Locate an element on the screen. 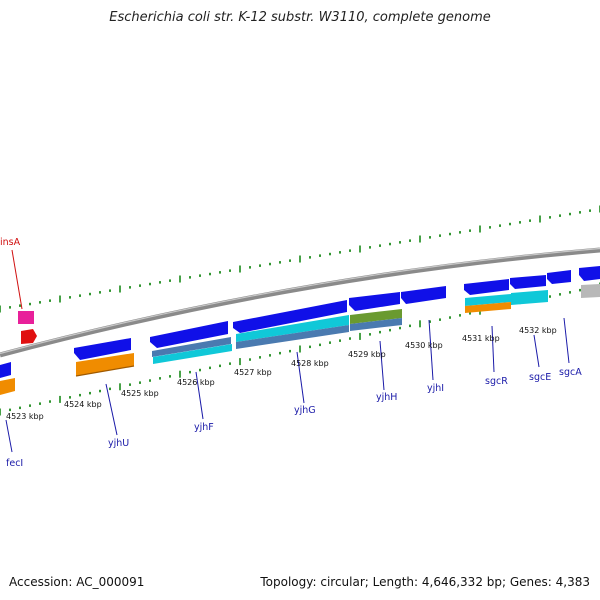 The height and width of the screenshot is (600, 600). gene-label-fecI: fecI is located at coordinates (14, 463).